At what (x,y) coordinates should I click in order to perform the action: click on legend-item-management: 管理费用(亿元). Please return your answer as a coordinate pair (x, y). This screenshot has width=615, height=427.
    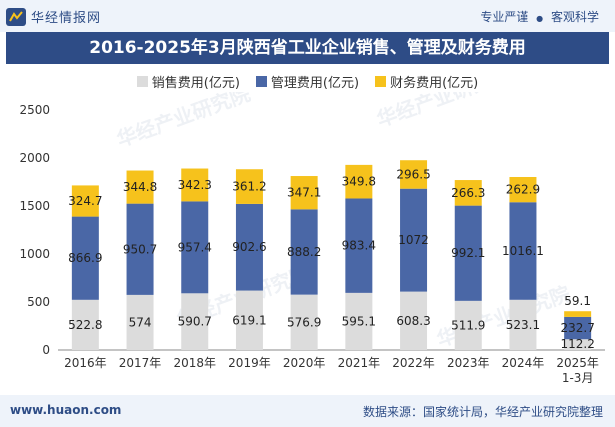
    Looking at the image, I should click on (307, 81).